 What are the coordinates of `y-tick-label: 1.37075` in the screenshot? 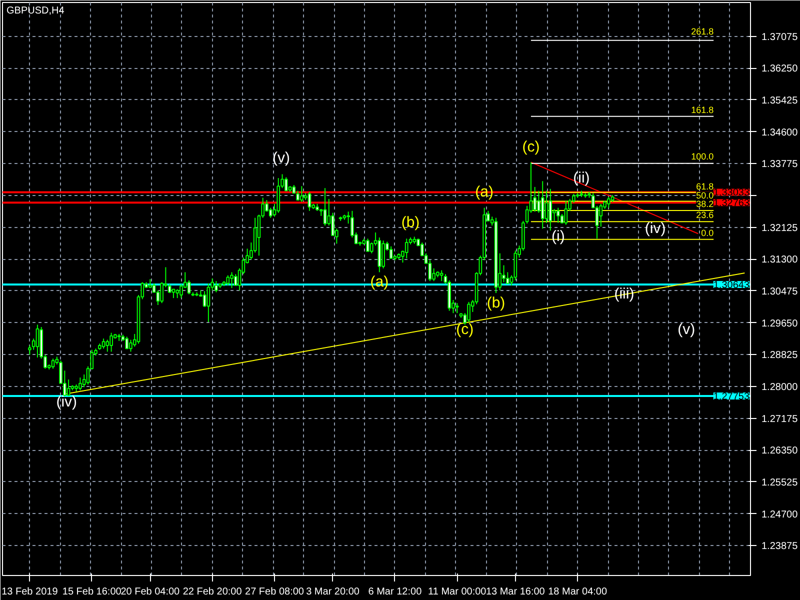 It's located at (780, 37).